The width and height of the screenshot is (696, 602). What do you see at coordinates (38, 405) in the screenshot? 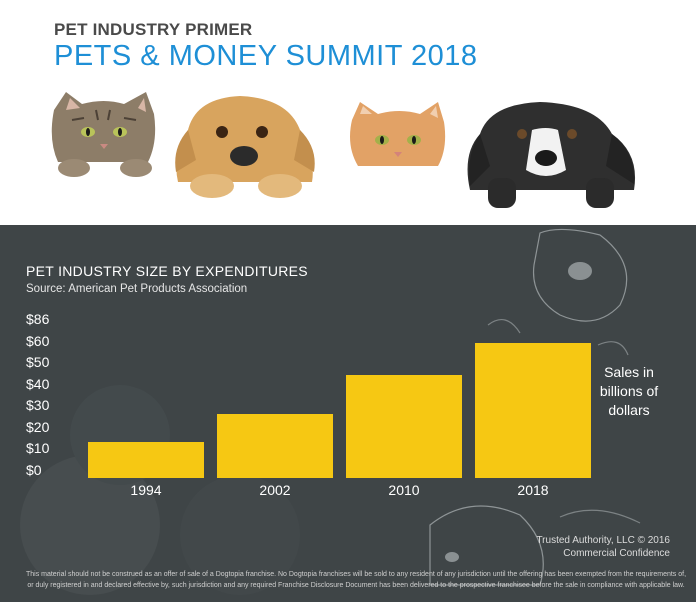
I see `y-tick-label: $30` at bounding box center [38, 405].